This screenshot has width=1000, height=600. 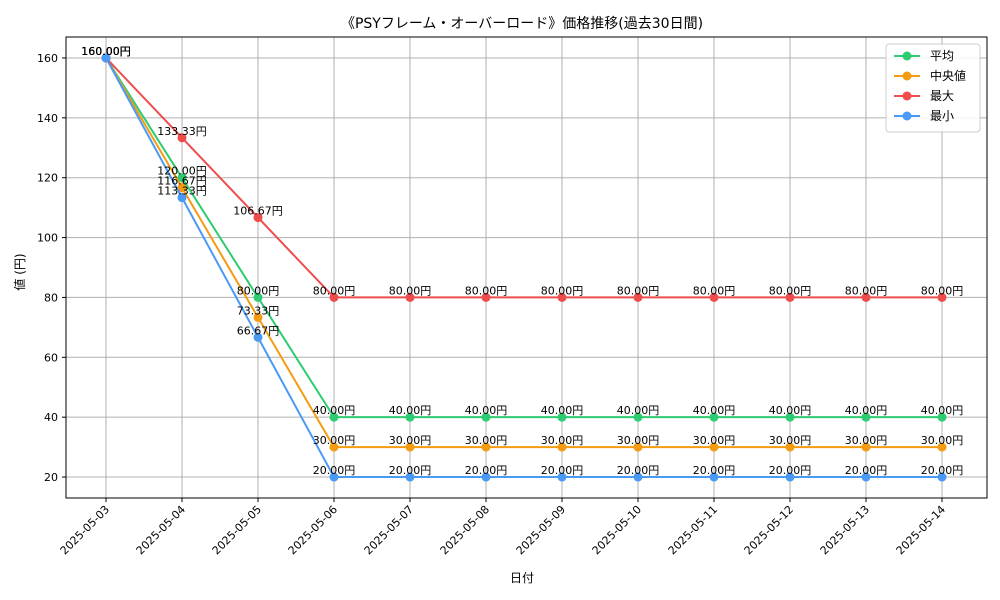 What do you see at coordinates (19, 271) in the screenshot?
I see `y-axis-label: 値 (円)` at bounding box center [19, 271].